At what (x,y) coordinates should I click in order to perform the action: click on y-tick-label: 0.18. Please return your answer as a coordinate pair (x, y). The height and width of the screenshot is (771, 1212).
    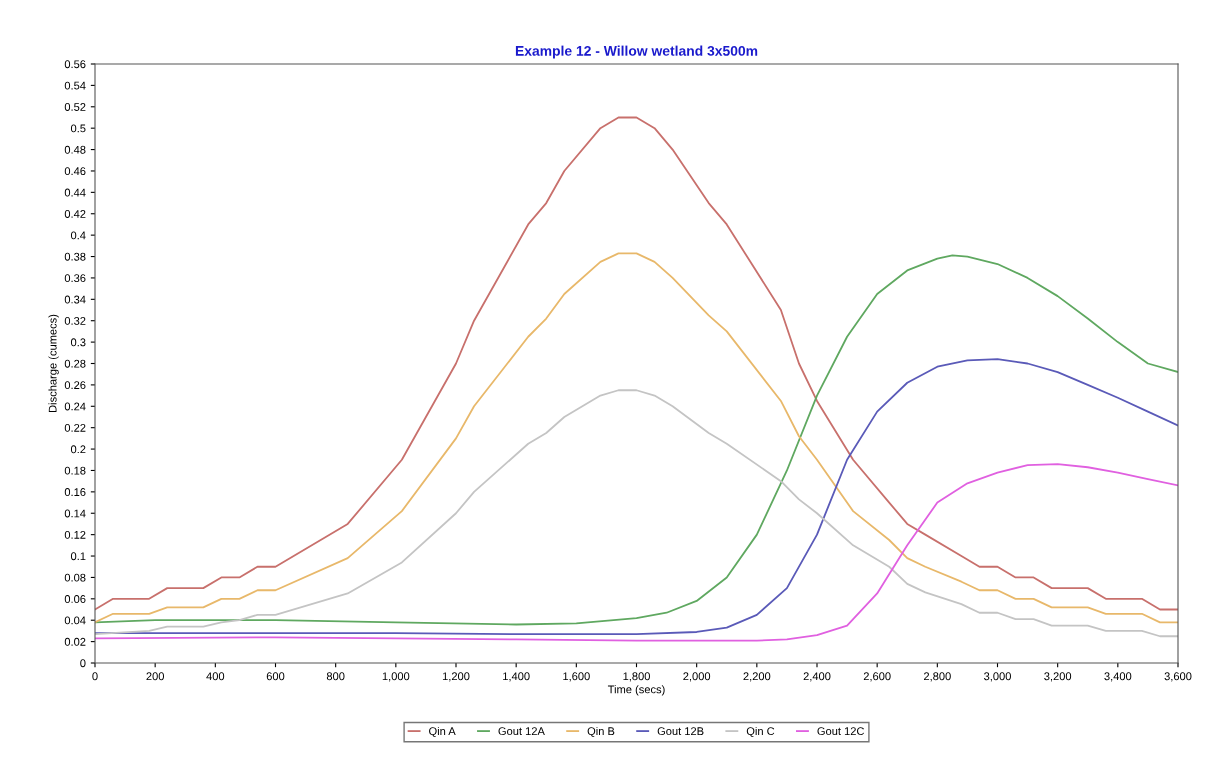
    Looking at the image, I should click on (75, 470).